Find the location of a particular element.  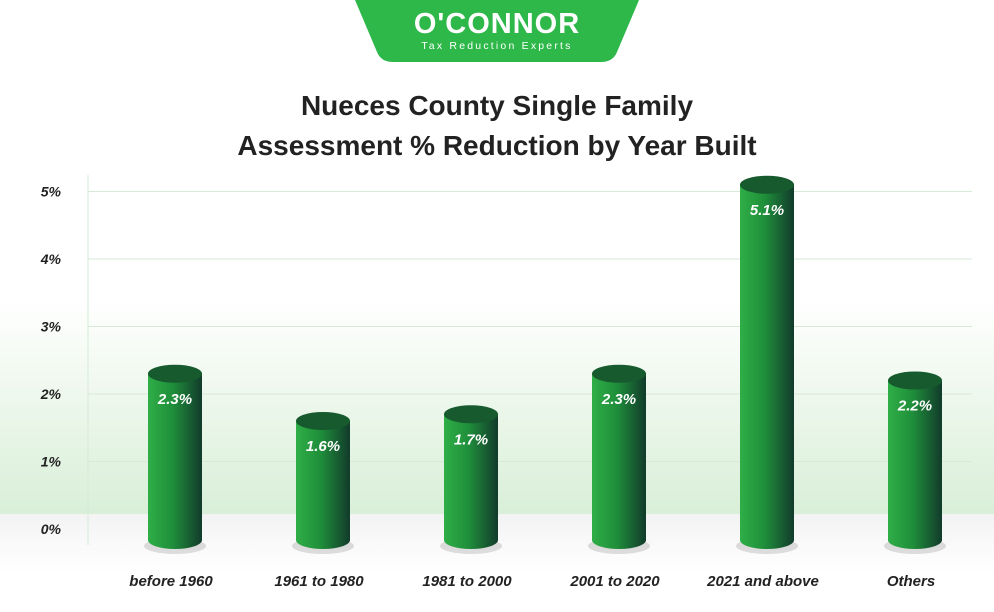

x-tick-label: before 1960 is located at coordinates (171, 581).